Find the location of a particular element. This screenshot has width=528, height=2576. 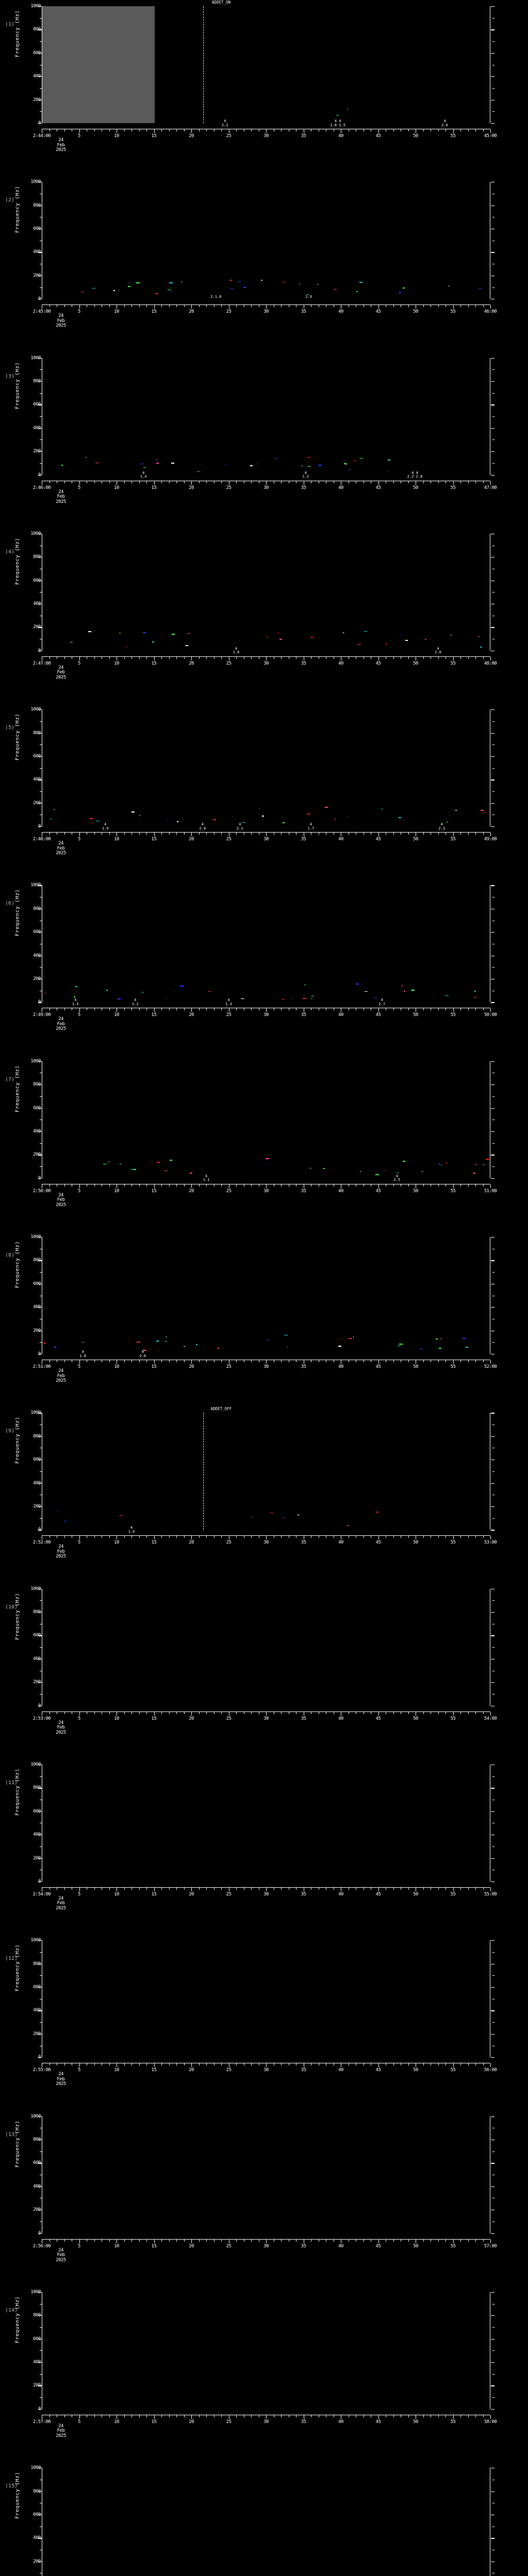

x-axis-date-stack: 24 Feb 2025 is located at coordinates (61, 848).